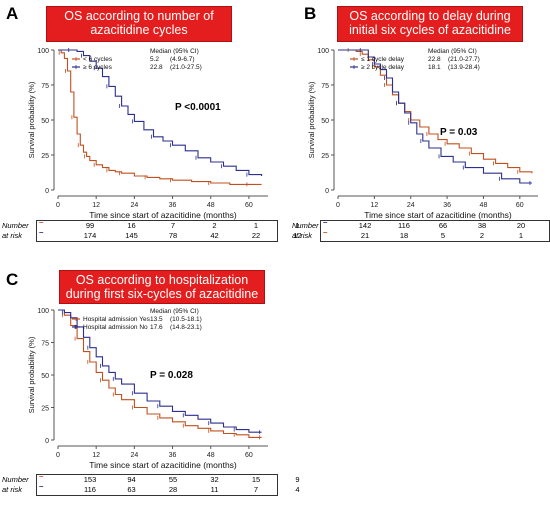  Describe the element at coordinates (214, 479) in the screenshot. I see `risk-cell: 32` at that location.